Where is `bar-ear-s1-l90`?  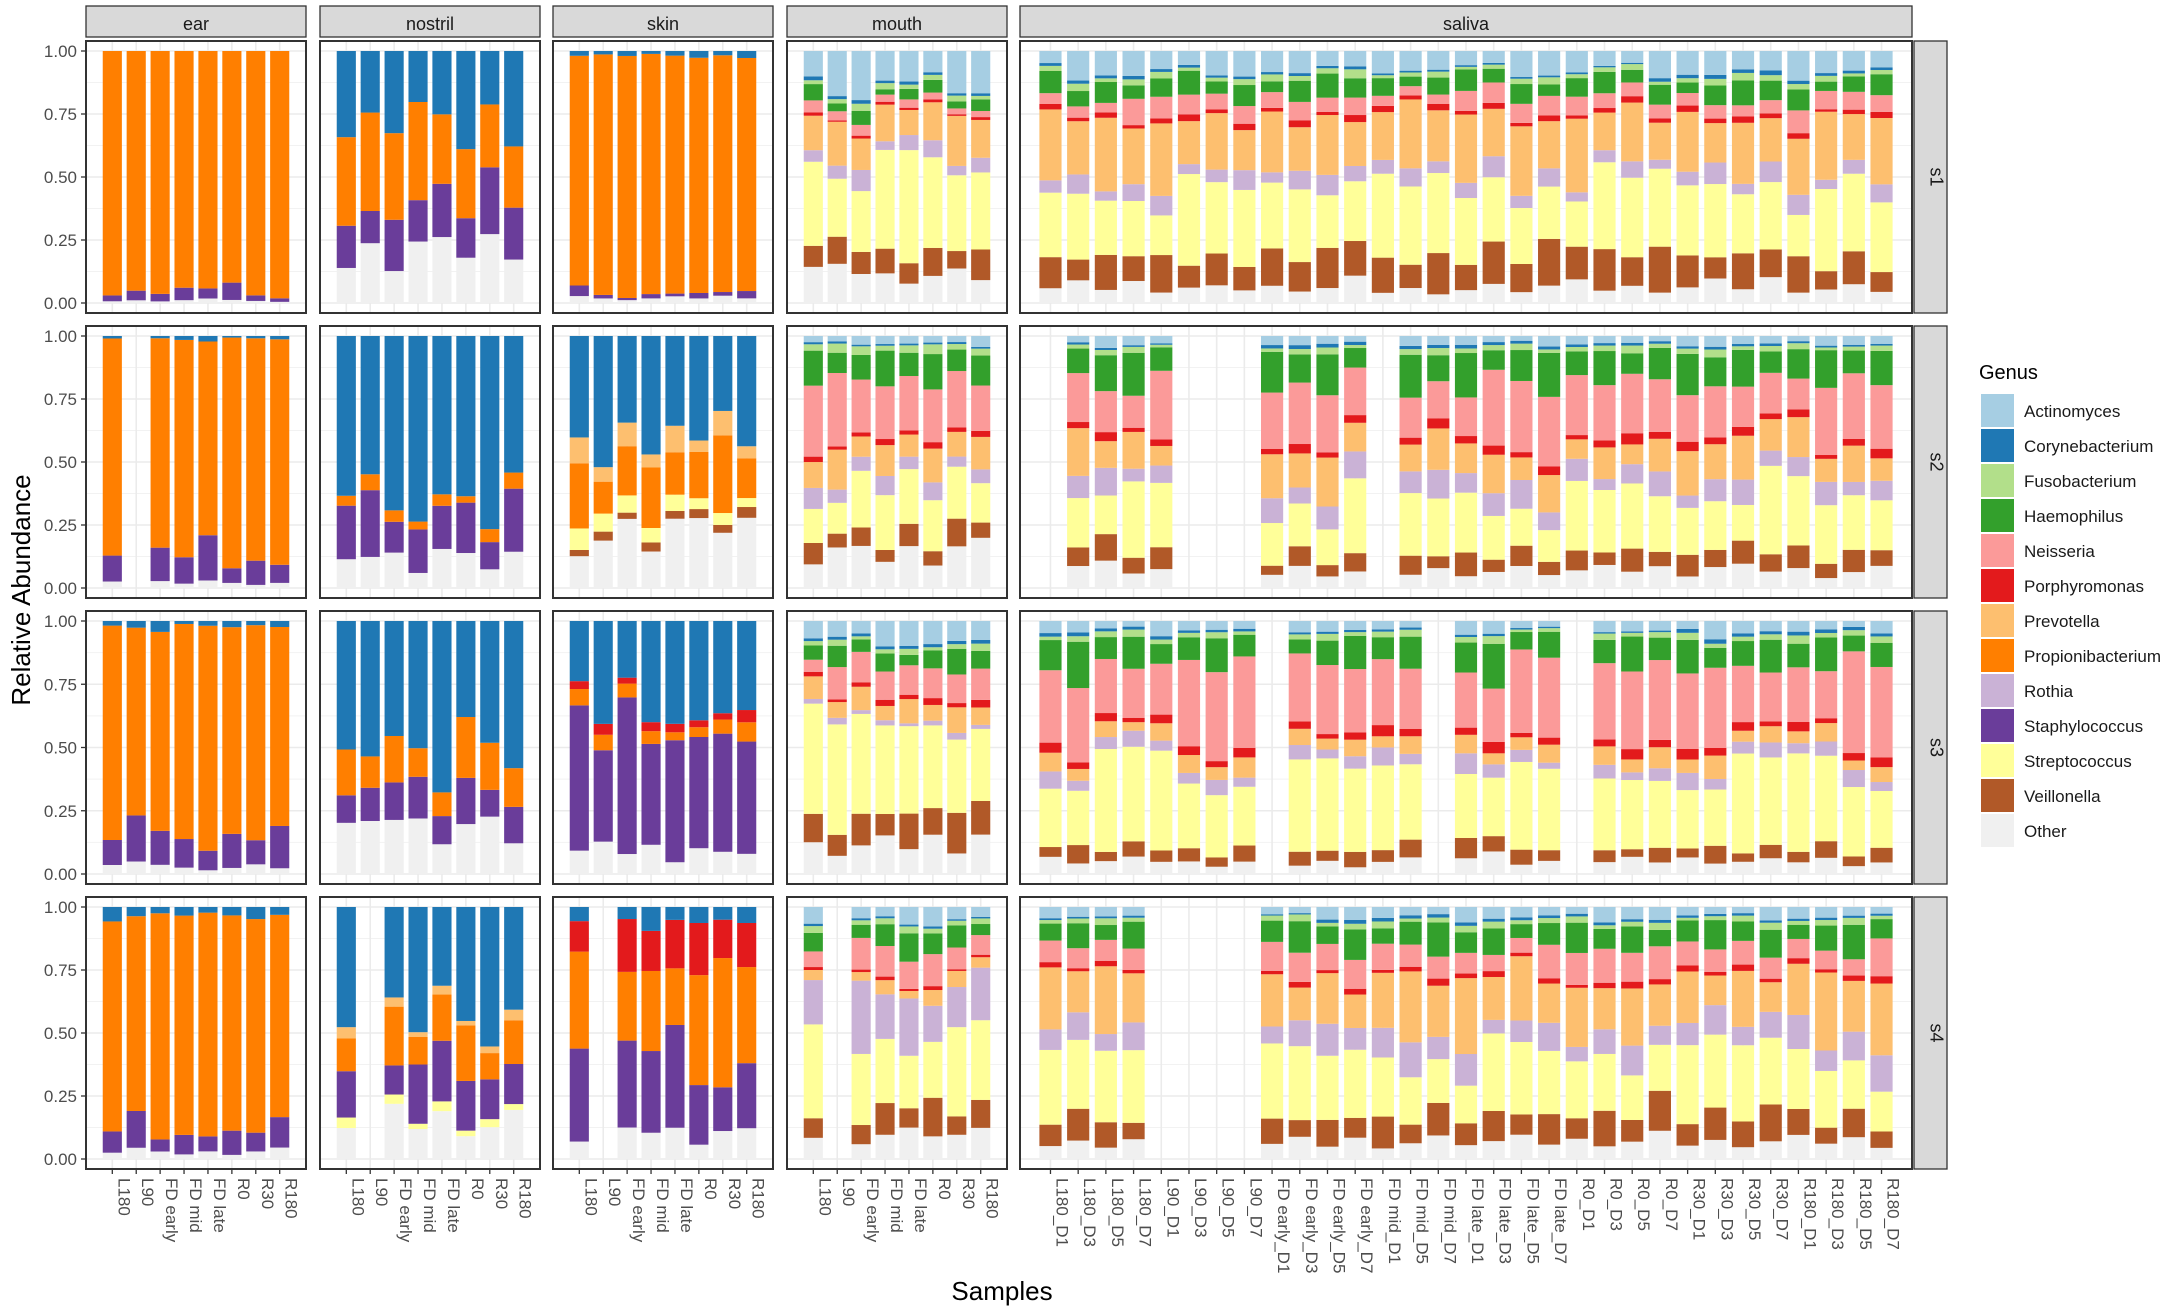 bar-ear-s1-l90 is located at coordinates (136, 177).